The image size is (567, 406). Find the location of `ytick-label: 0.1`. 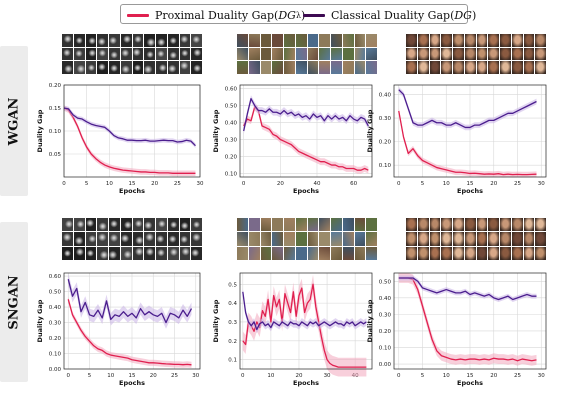

ytick-label: 0.1 is located at coordinates (232, 361).